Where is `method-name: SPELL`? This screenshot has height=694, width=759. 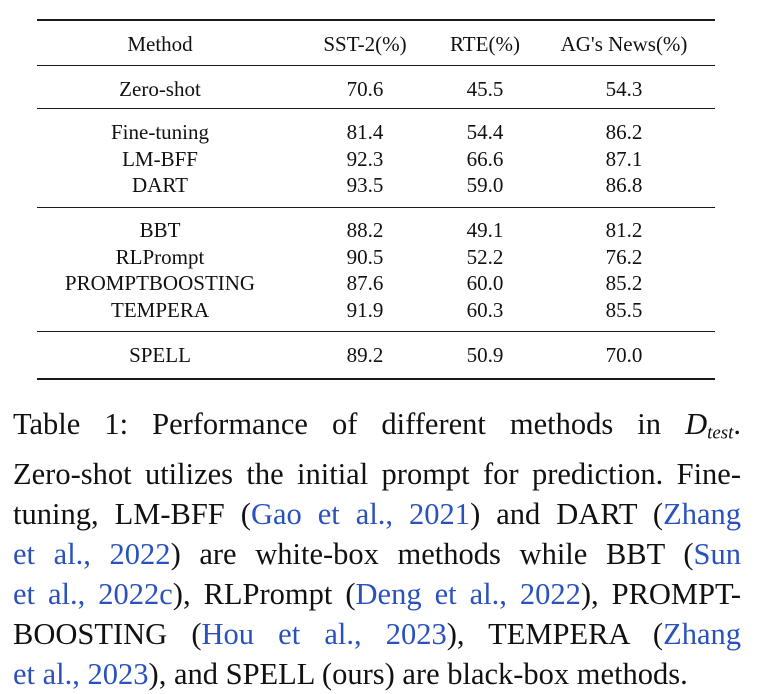
method-name: SPELL is located at coordinates (160, 355).